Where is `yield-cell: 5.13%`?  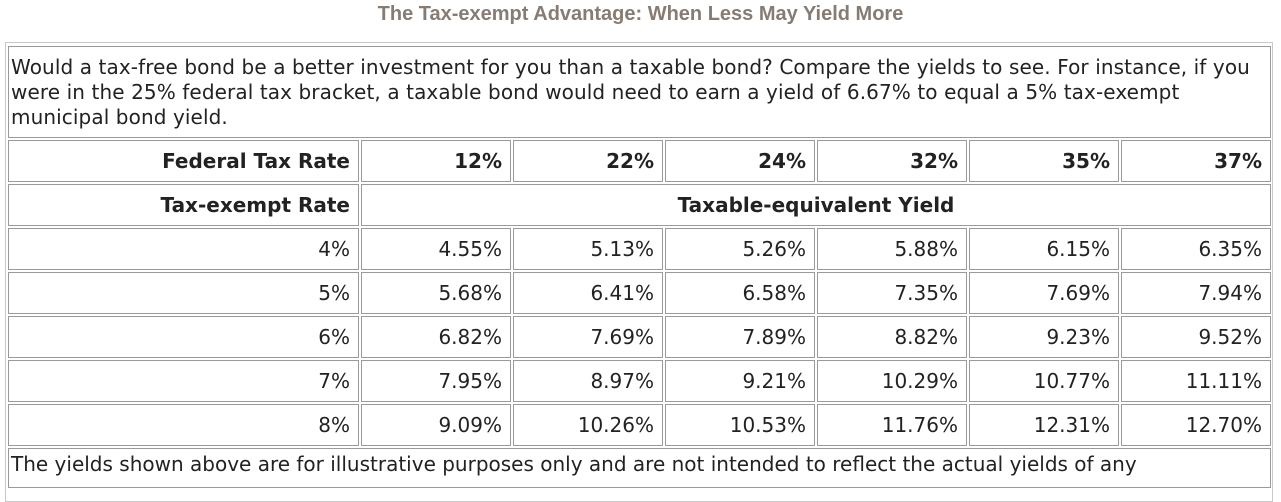
yield-cell: 5.13% is located at coordinates (588, 249).